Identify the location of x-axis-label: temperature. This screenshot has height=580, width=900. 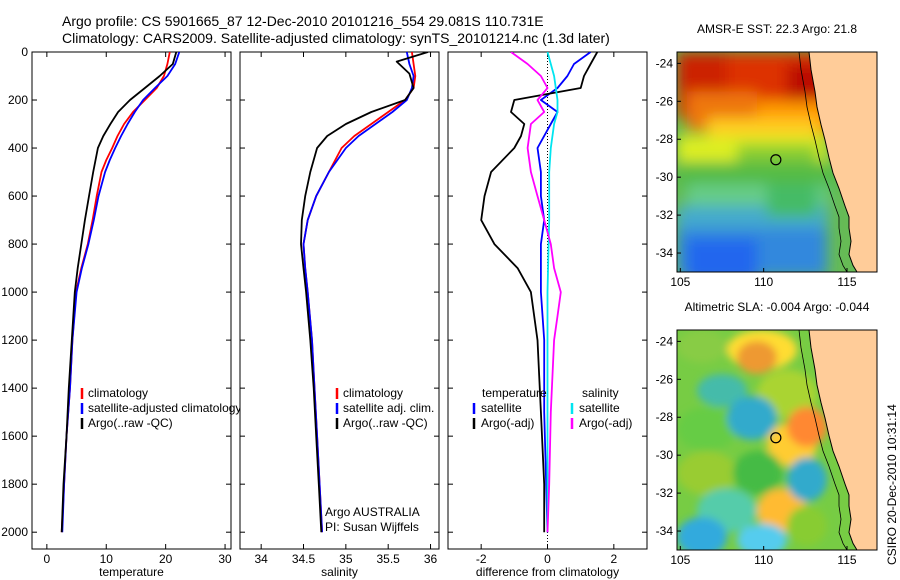
(131, 572).